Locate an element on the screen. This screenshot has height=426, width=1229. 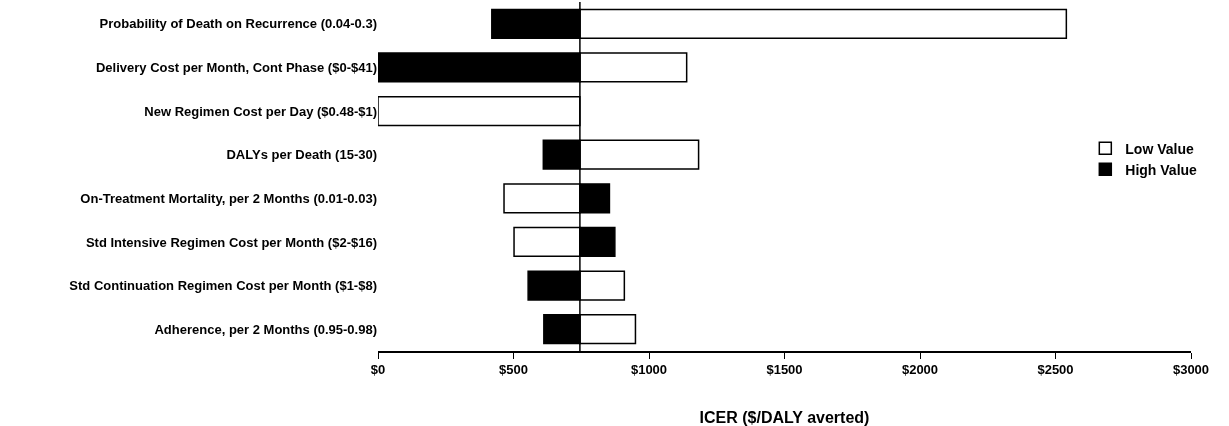
y-tick-label: New Regimen Cost per Day ($0.48-$1) is located at coordinates (260, 111).